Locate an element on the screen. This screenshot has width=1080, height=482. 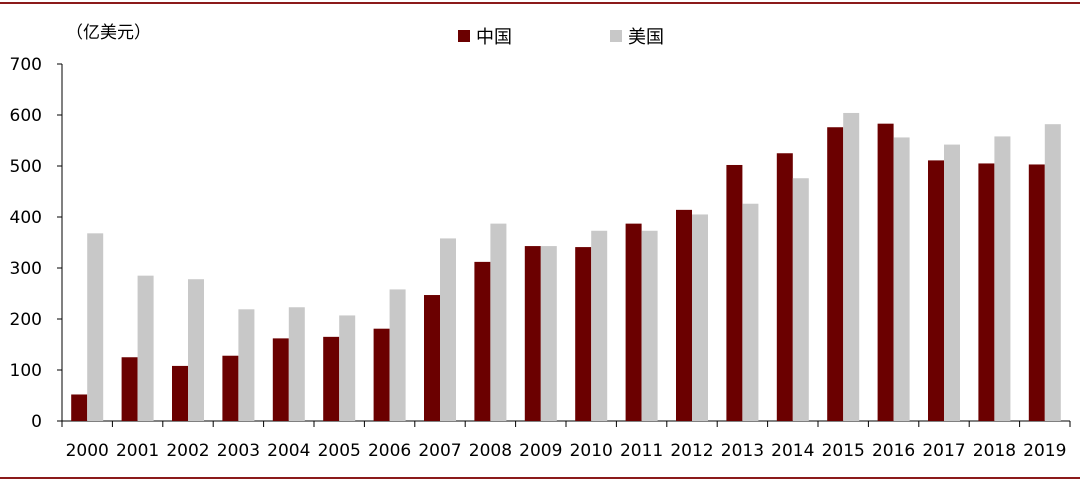
bar-usa-2010 is located at coordinates (599, 325).